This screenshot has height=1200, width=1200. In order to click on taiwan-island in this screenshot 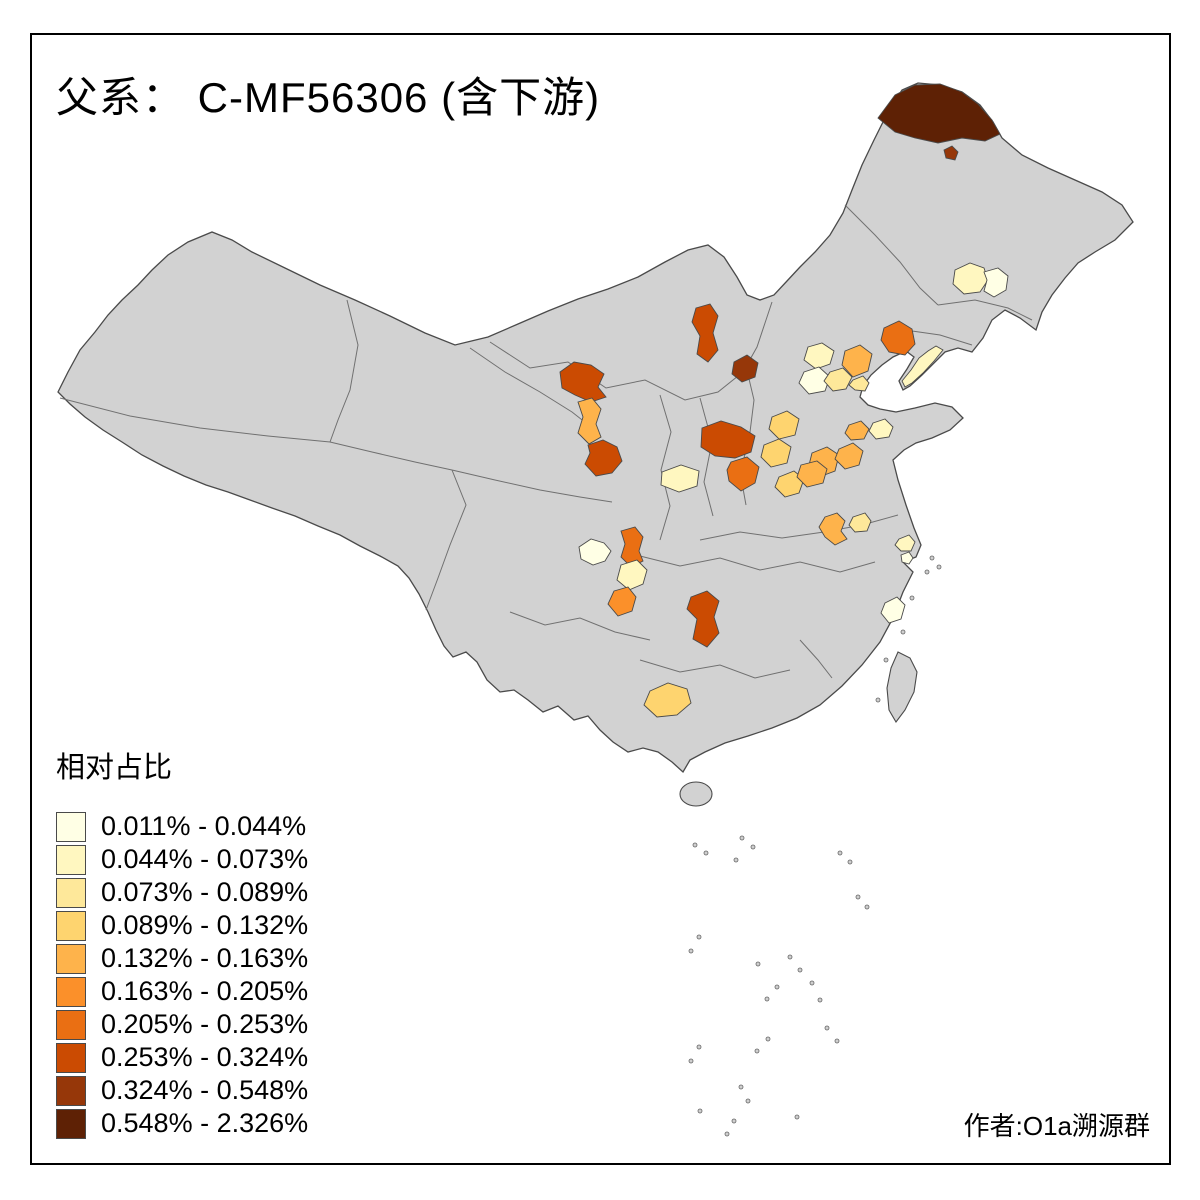, I will do `click(902, 687)`.